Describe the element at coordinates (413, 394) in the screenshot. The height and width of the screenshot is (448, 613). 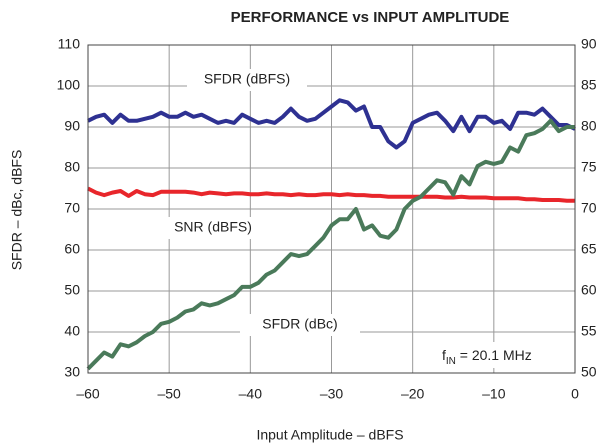
I see `x-tick-label: –20` at that location.